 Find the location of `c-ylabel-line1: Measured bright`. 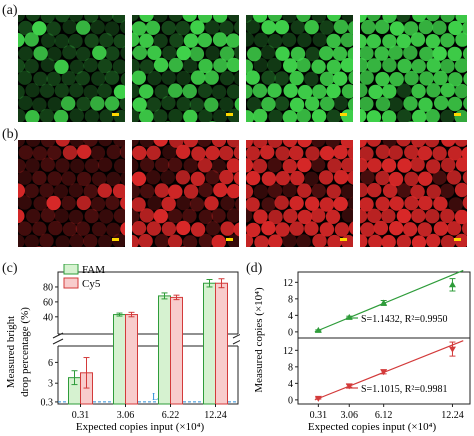

c-ylabel-line1: Measured bright is located at coordinates (11, 352).